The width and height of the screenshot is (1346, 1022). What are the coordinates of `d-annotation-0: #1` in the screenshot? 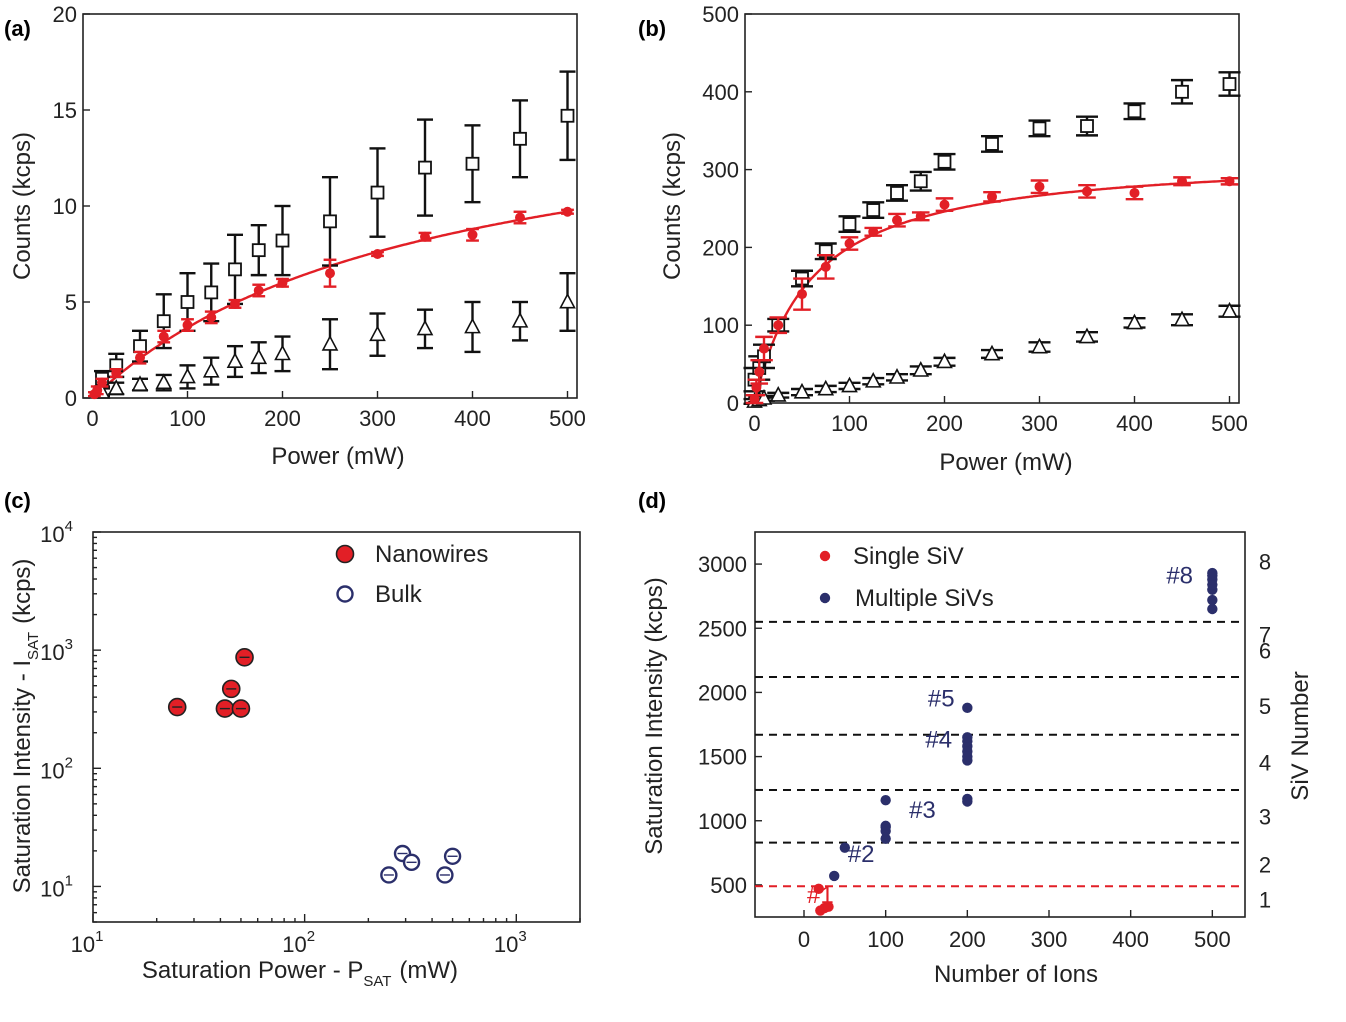 It's located at (820, 895).